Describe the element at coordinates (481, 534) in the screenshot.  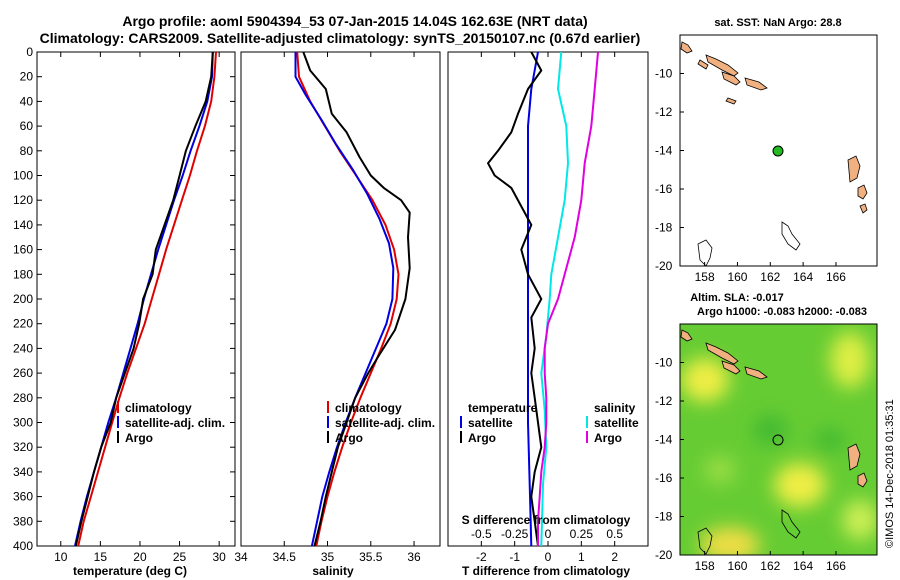
I see `s-tick-label: -0.5` at that location.